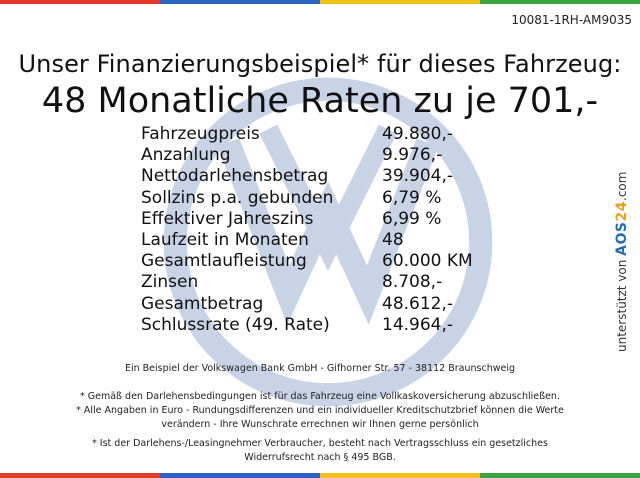 The height and width of the screenshot is (478, 640). Describe the element at coordinates (307, 282) in the screenshot. I see `table-row: Zinsen 8.708,-` at that location.